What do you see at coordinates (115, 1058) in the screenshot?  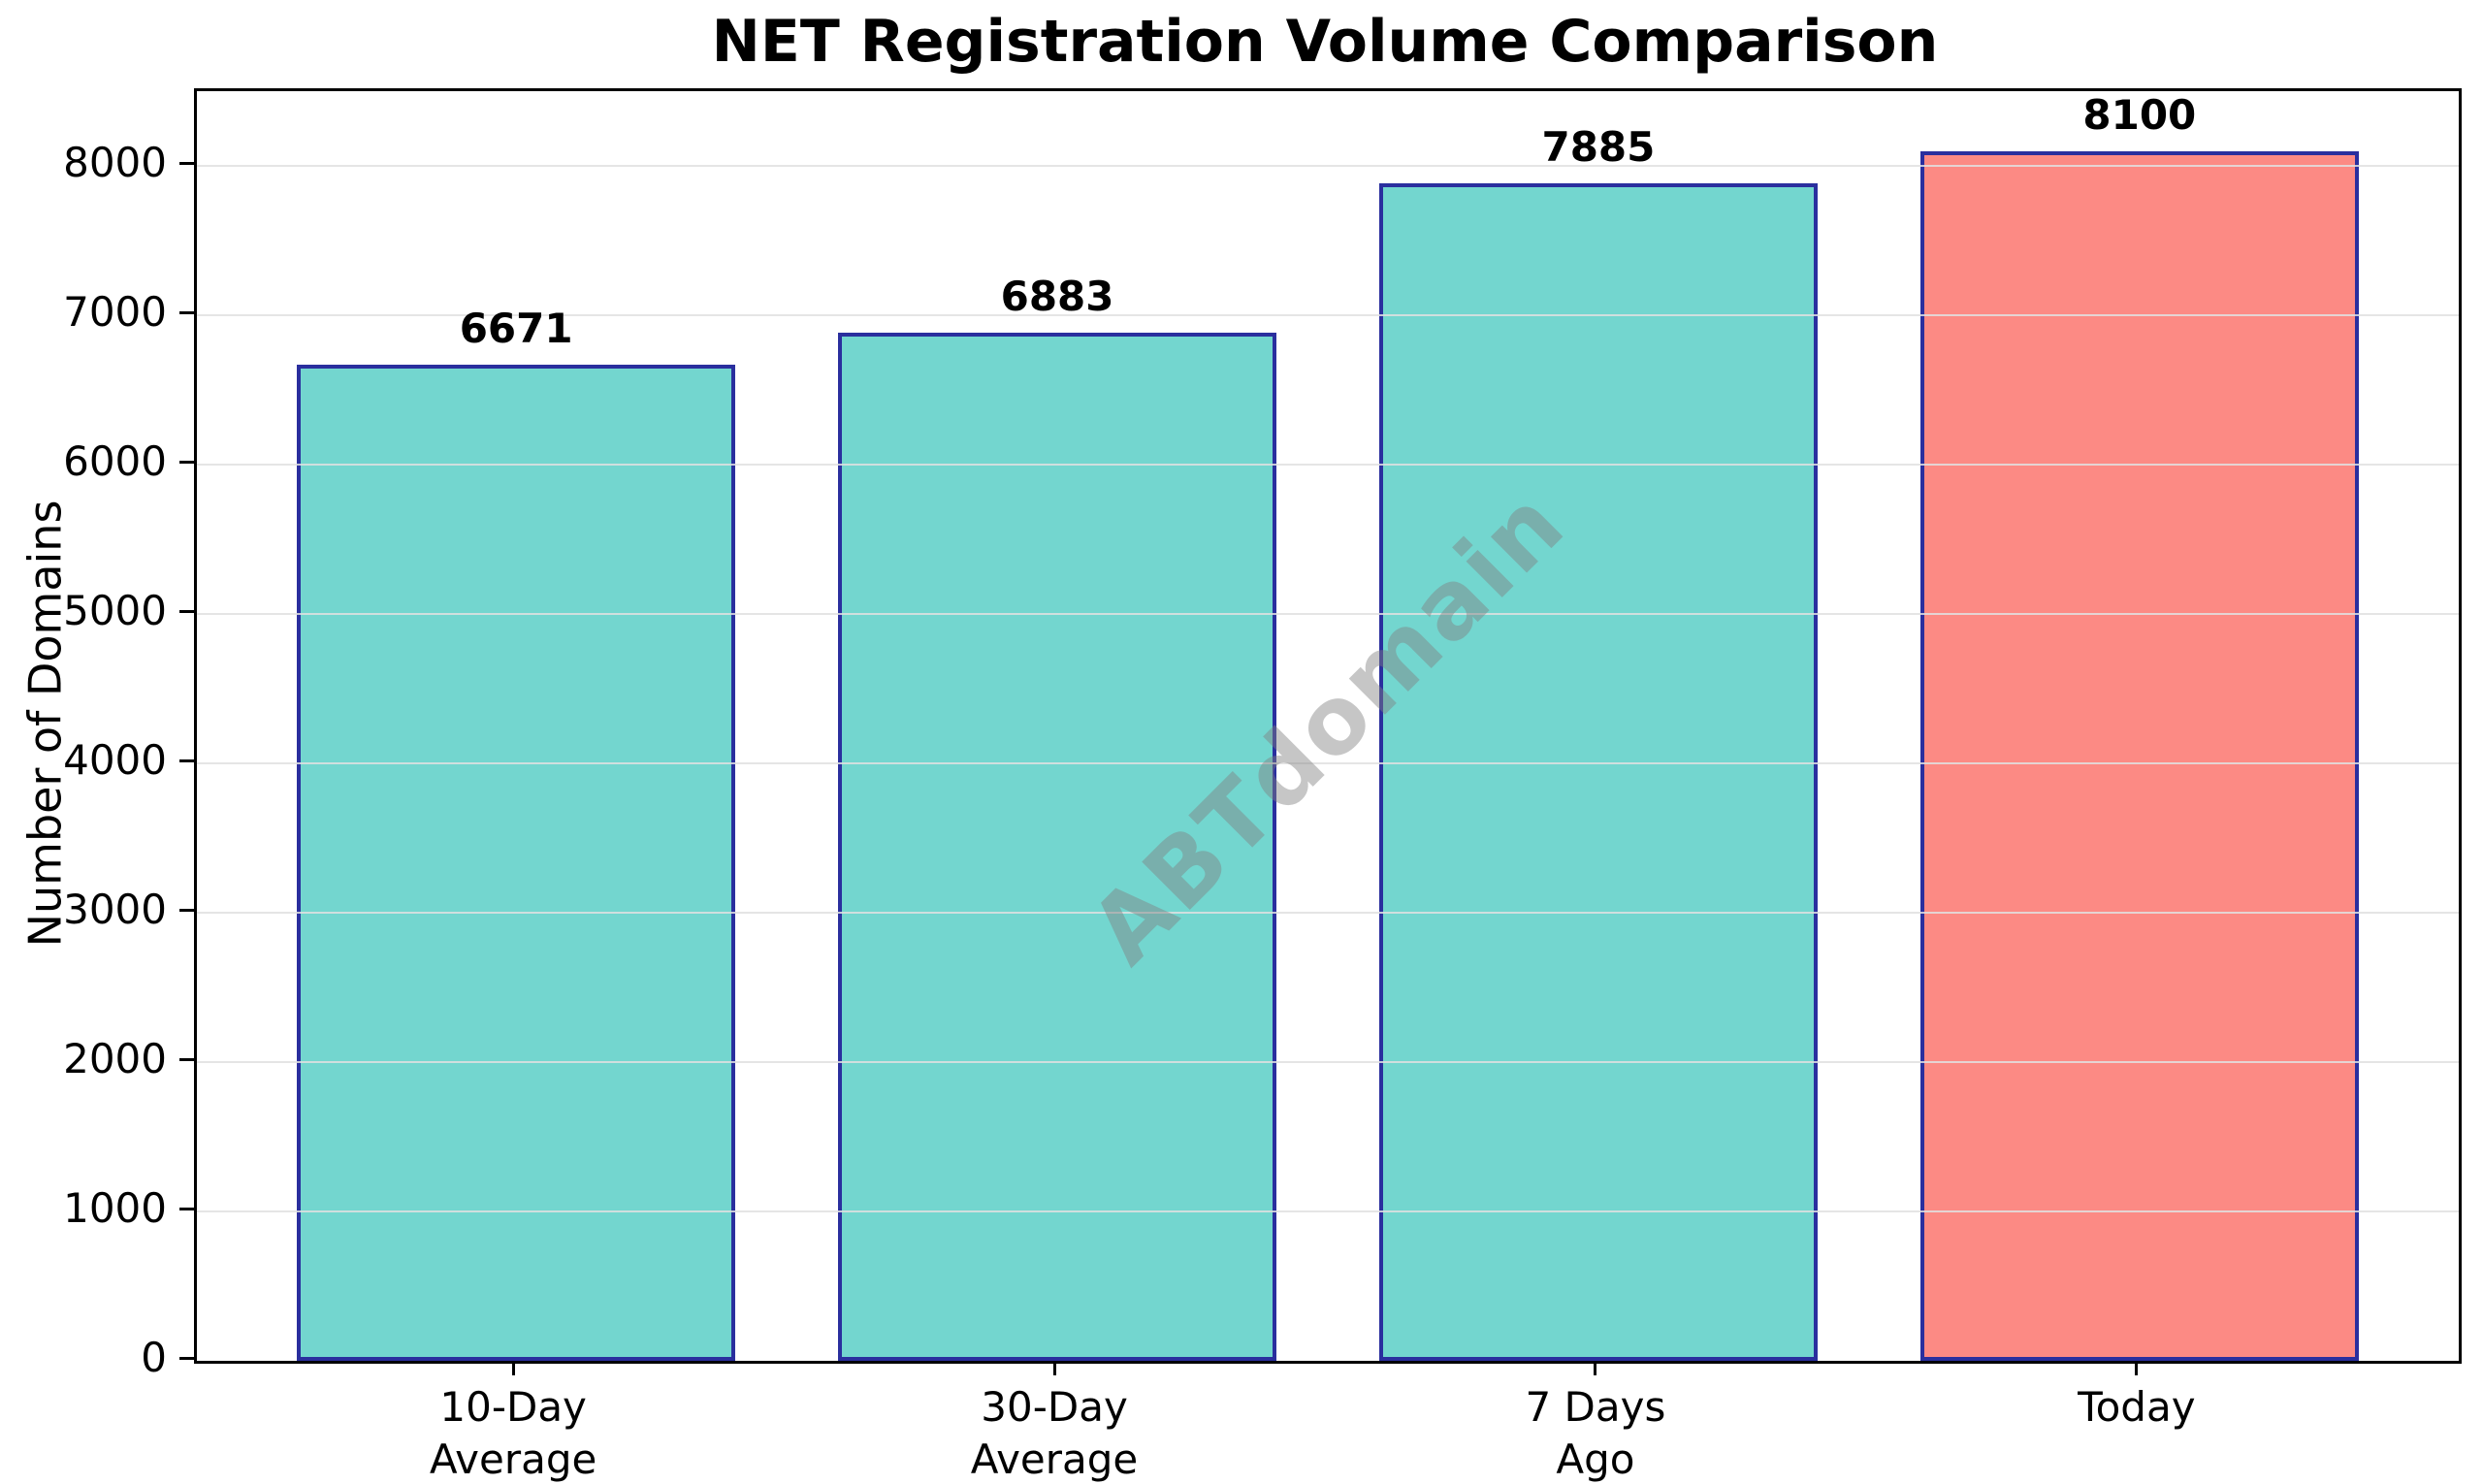 I see `y-tick-label: 2000` at bounding box center [115, 1058].